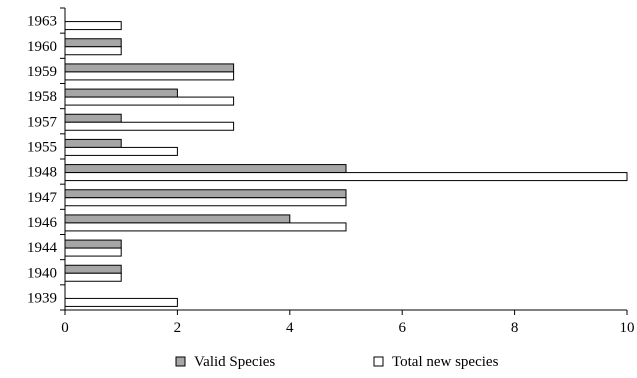 This screenshot has height=378, width=637. I want to click on bar-valid-1958, so click(121, 93).